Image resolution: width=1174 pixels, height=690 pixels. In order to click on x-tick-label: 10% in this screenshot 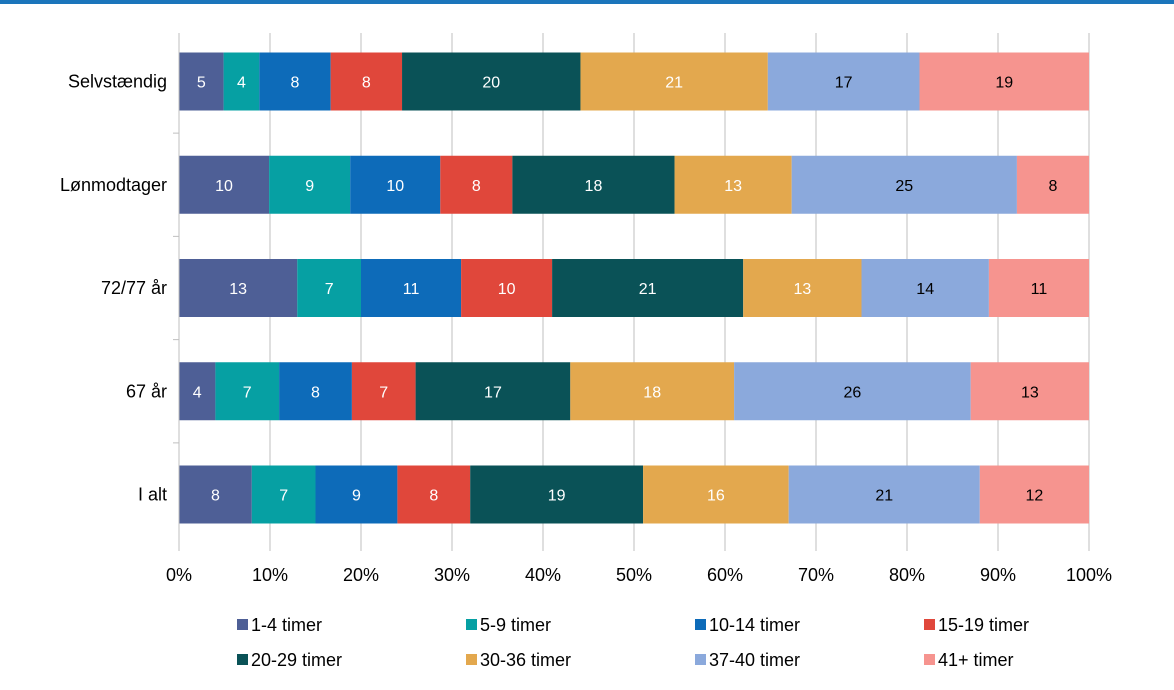, I will do `click(270, 575)`.